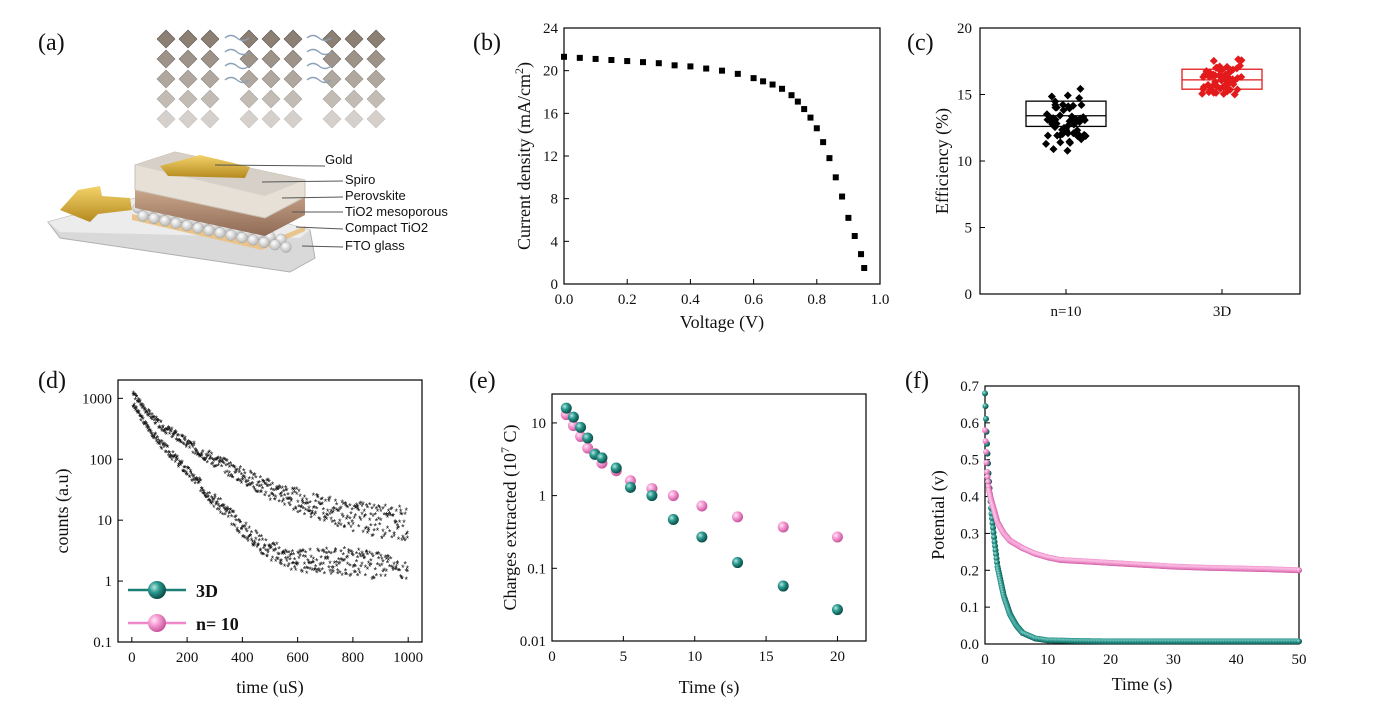 The width and height of the screenshot is (1390, 714). I want to click on x-tick-label: 200, so click(187, 658).